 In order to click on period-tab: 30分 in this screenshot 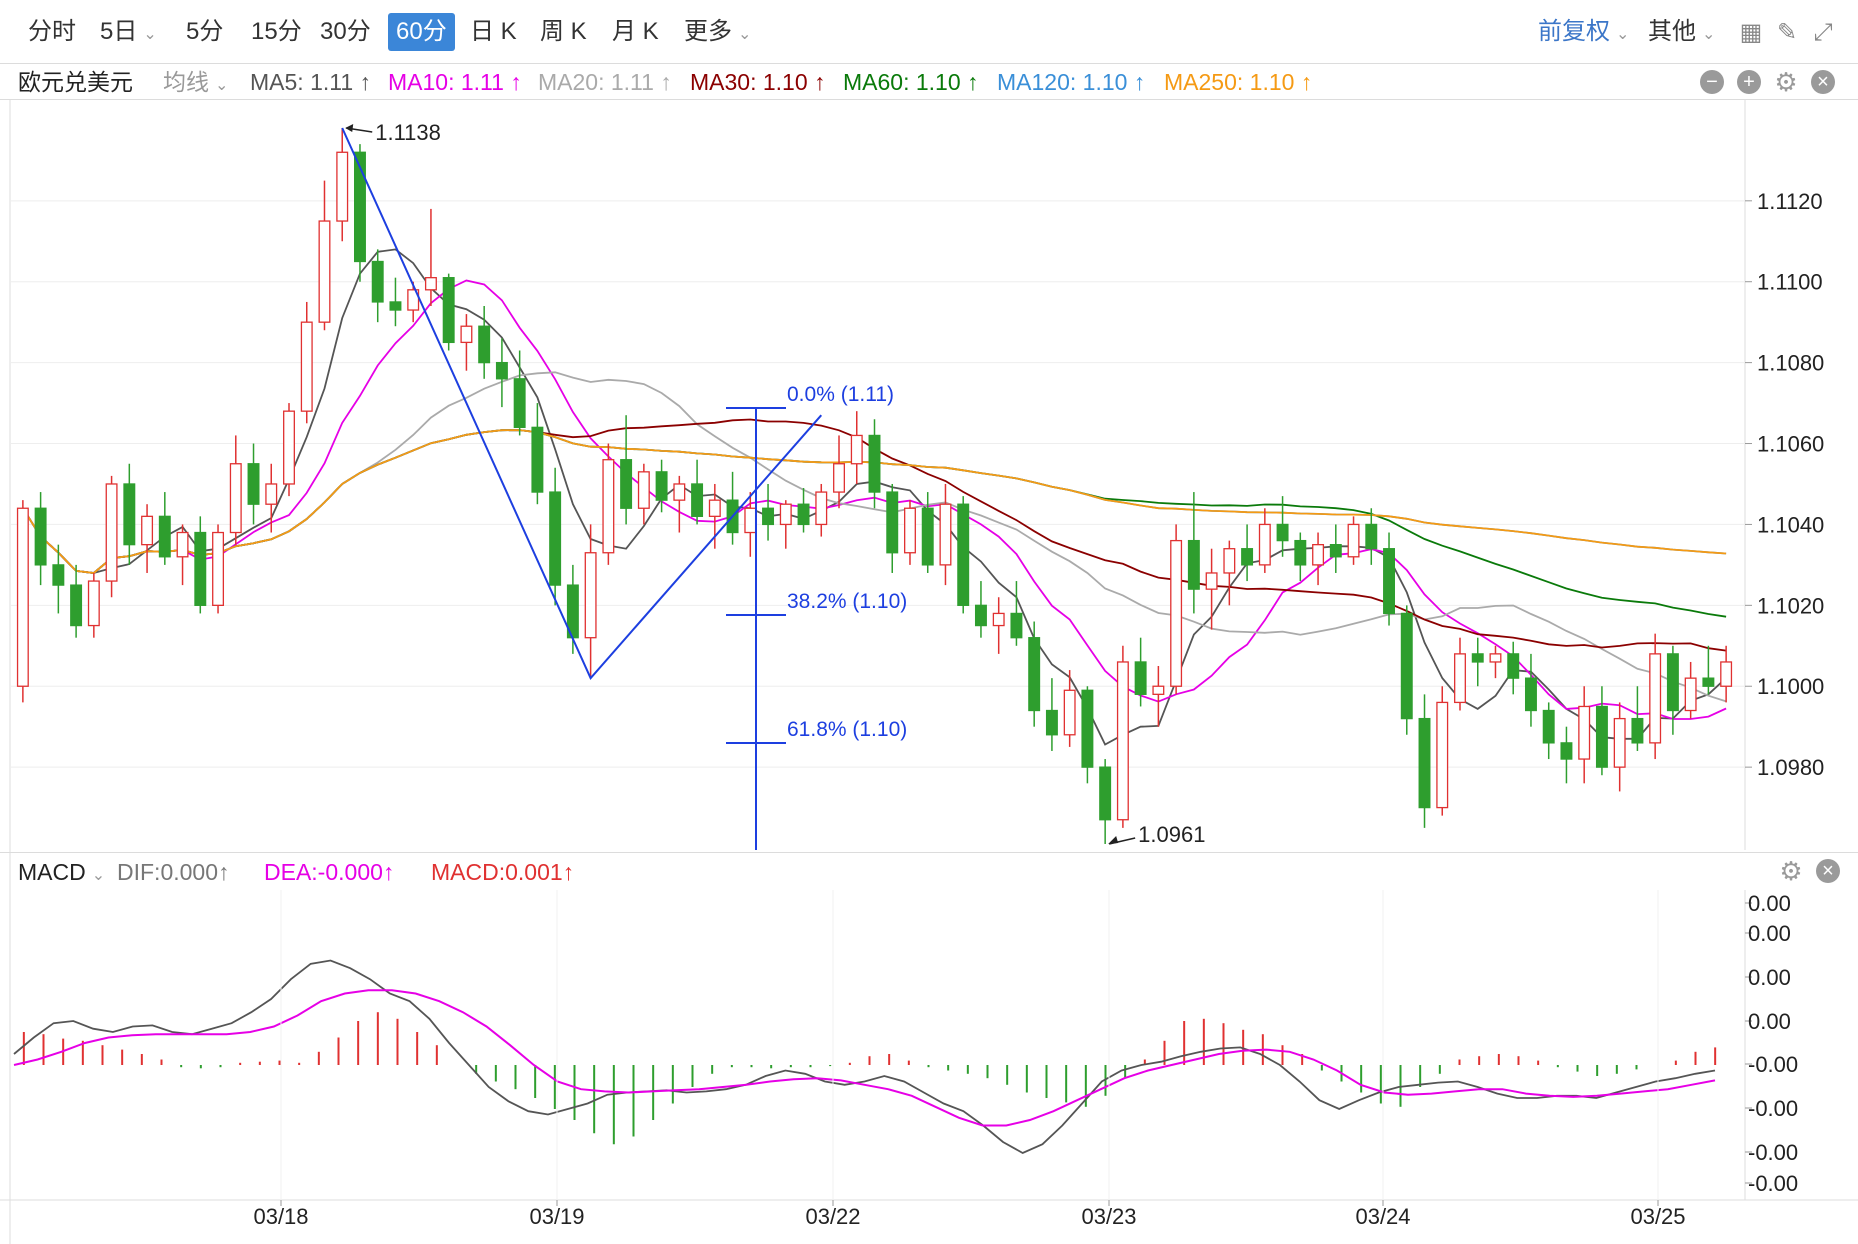, I will do `click(345, 32)`.